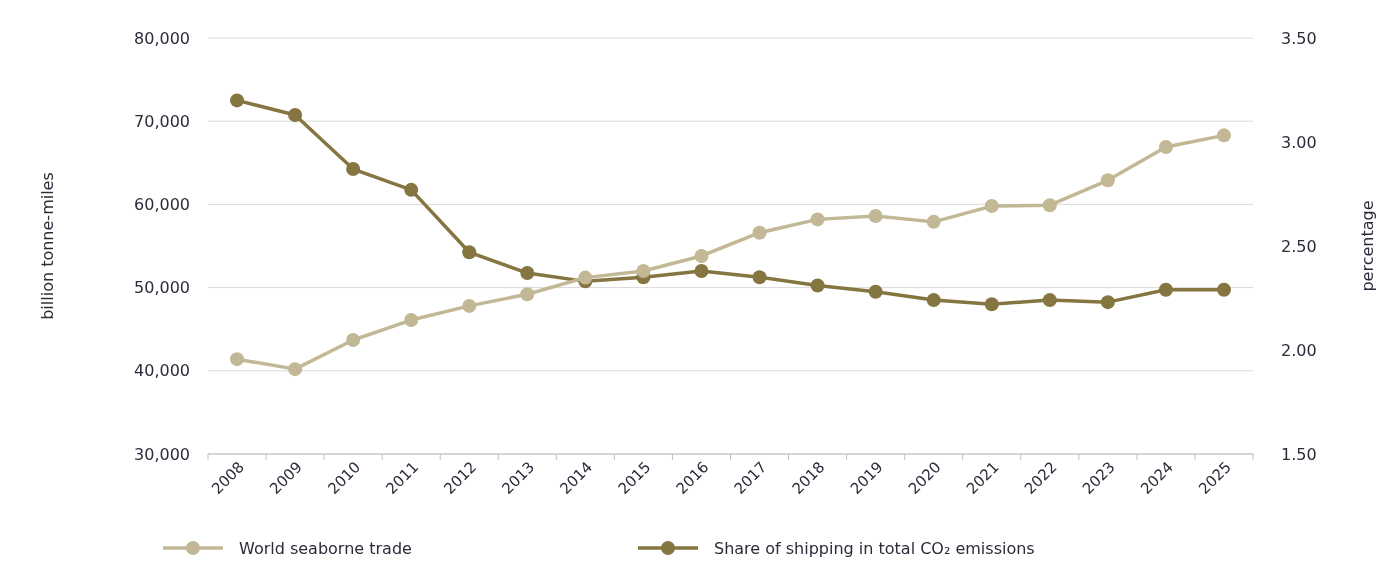 The width and height of the screenshot is (1394, 580). What do you see at coordinates (162, 121) in the screenshot?
I see `y-tick-label: 70,000` at bounding box center [162, 121].